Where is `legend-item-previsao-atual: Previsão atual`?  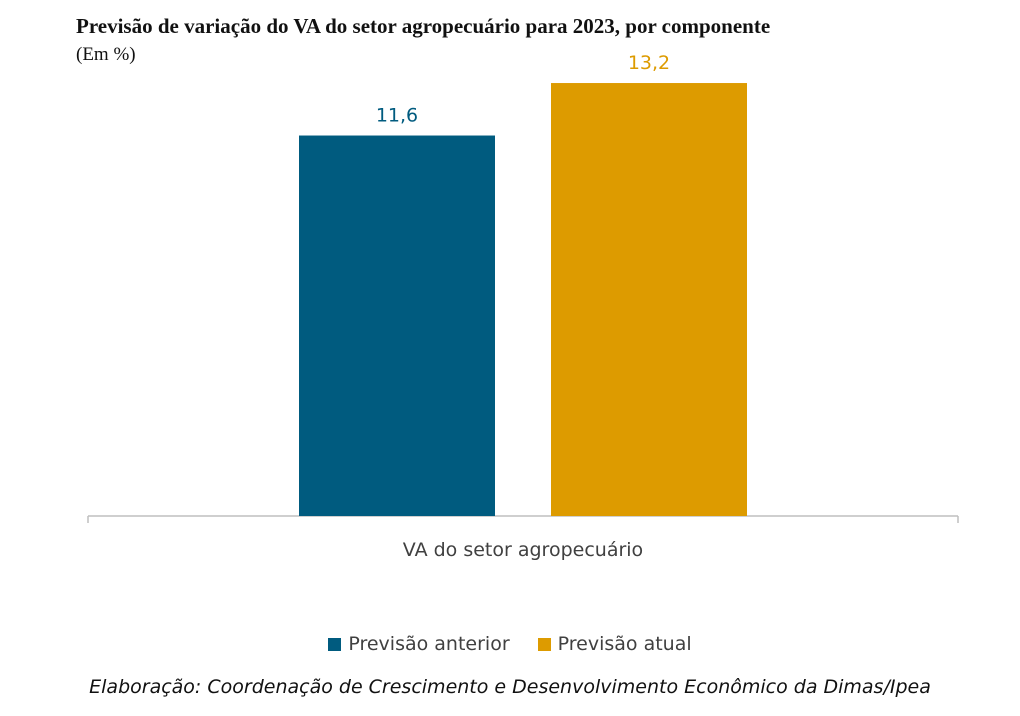 legend-item-previsao-atual: Previsão atual is located at coordinates (614, 644).